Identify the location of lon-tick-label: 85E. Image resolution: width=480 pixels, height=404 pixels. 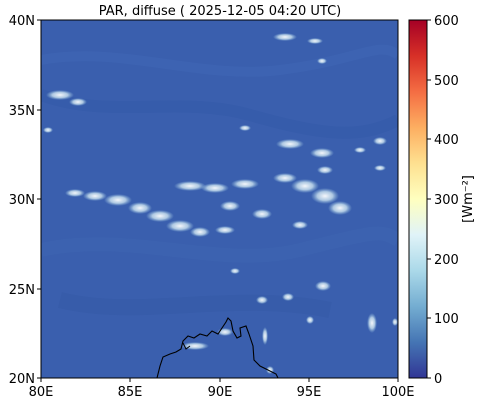
(130, 392).